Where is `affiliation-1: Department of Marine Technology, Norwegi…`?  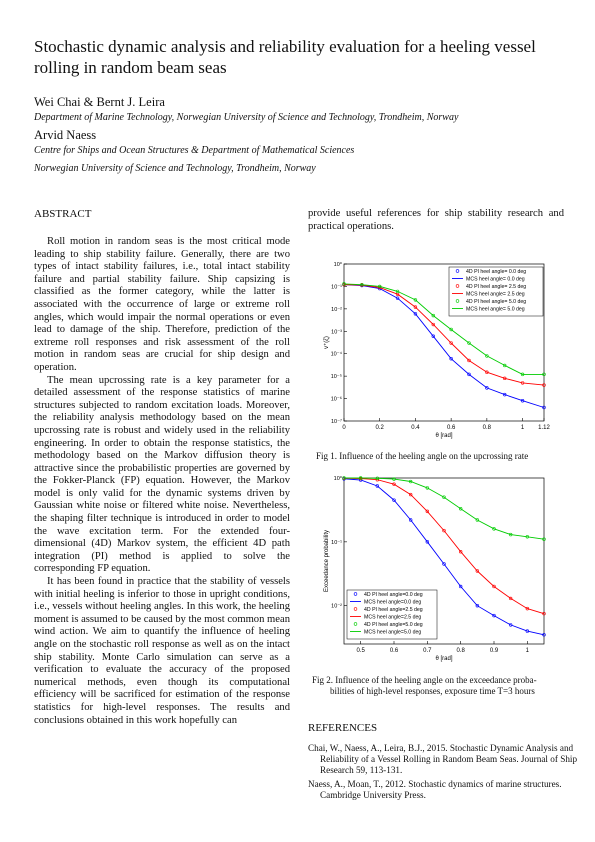 affiliation-1: Department of Marine Technology, Norwegi… is located at coordinates (246, 117).